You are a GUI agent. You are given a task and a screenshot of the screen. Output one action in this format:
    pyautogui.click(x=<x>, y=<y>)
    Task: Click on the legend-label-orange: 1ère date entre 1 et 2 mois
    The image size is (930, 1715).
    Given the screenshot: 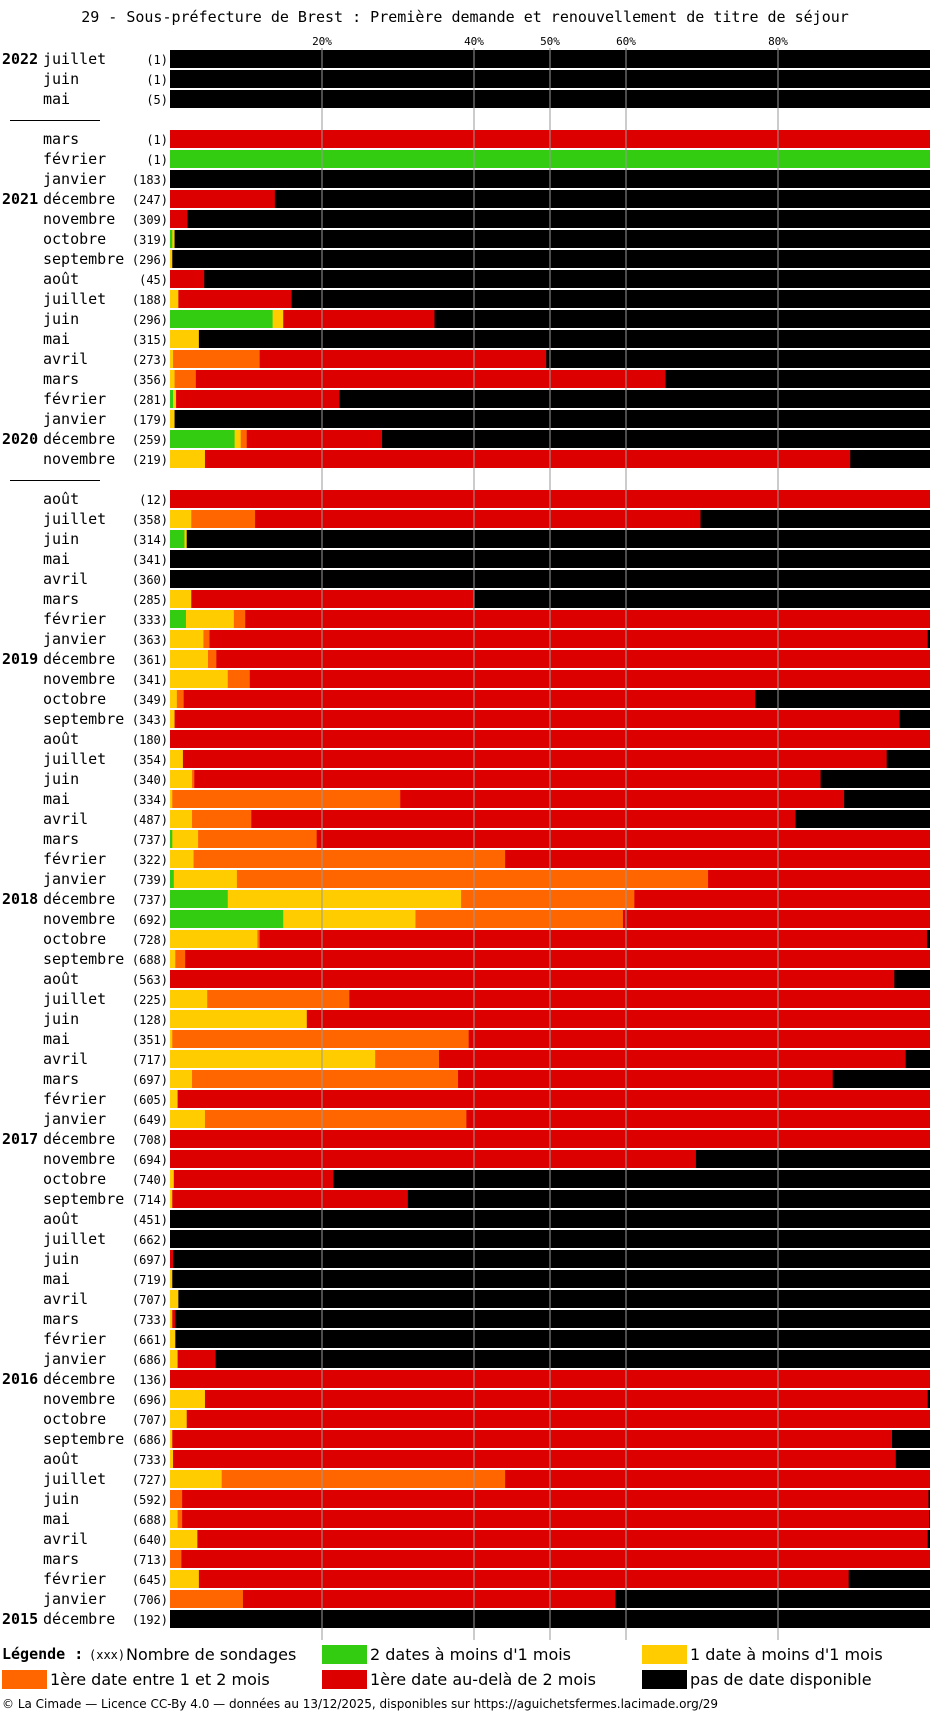 What is the action you would take?
    pyautogui.click(x=160, y=1679)
    